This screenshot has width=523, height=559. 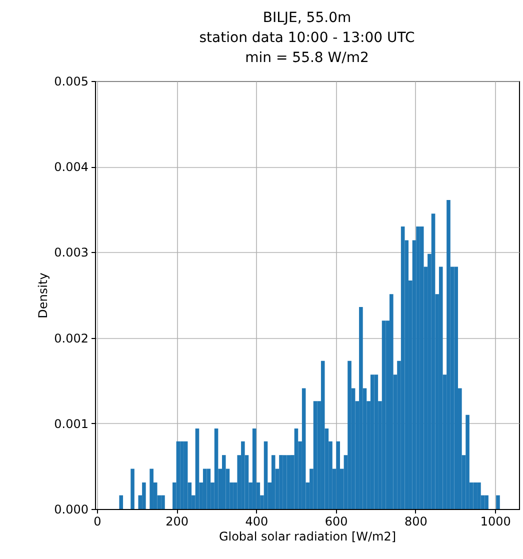 What do you see at coordinates (495, 521) in the screenshot?
I see `x-tick-label: 1000` at bounding box center [495, 521].